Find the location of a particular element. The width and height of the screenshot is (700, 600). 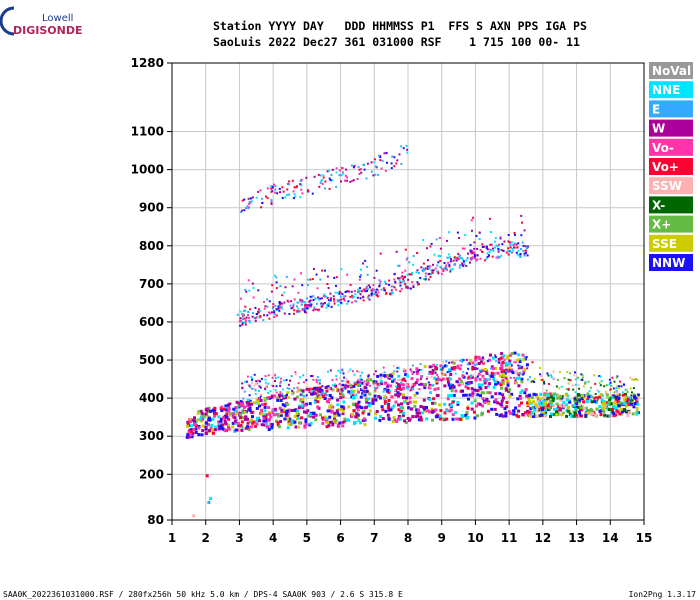

x-tick-label: 6 is located at coordinates (340, 538).